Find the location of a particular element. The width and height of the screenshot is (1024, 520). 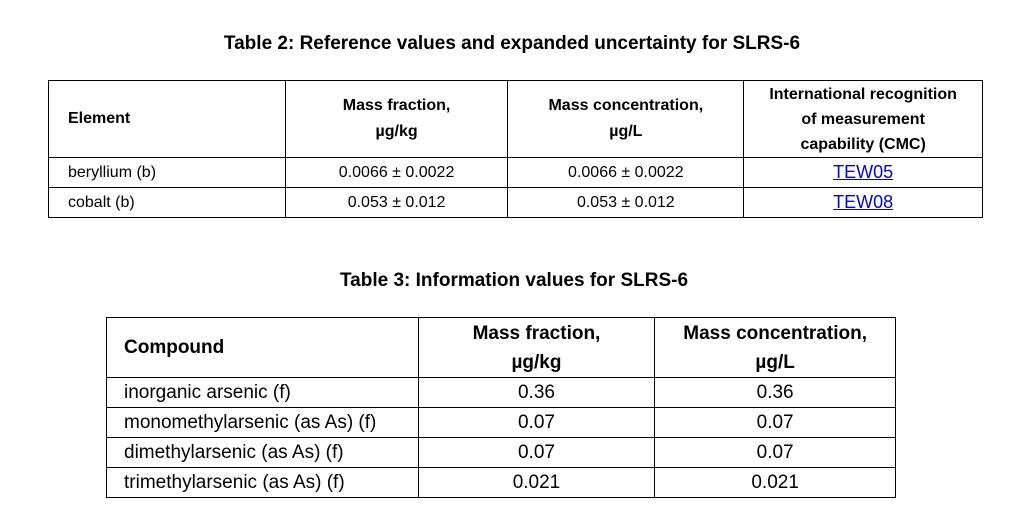

header-cmc-line2: of measurement is located at coordinates (863, 119).